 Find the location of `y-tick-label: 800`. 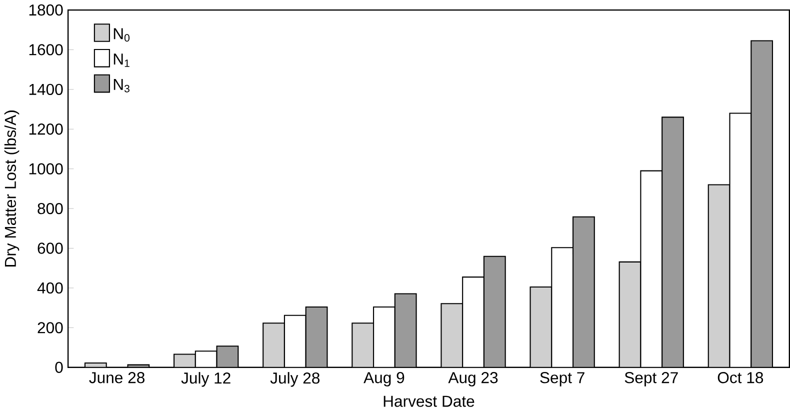

y-tick-label: 800 is located at coordinates (50, 208).